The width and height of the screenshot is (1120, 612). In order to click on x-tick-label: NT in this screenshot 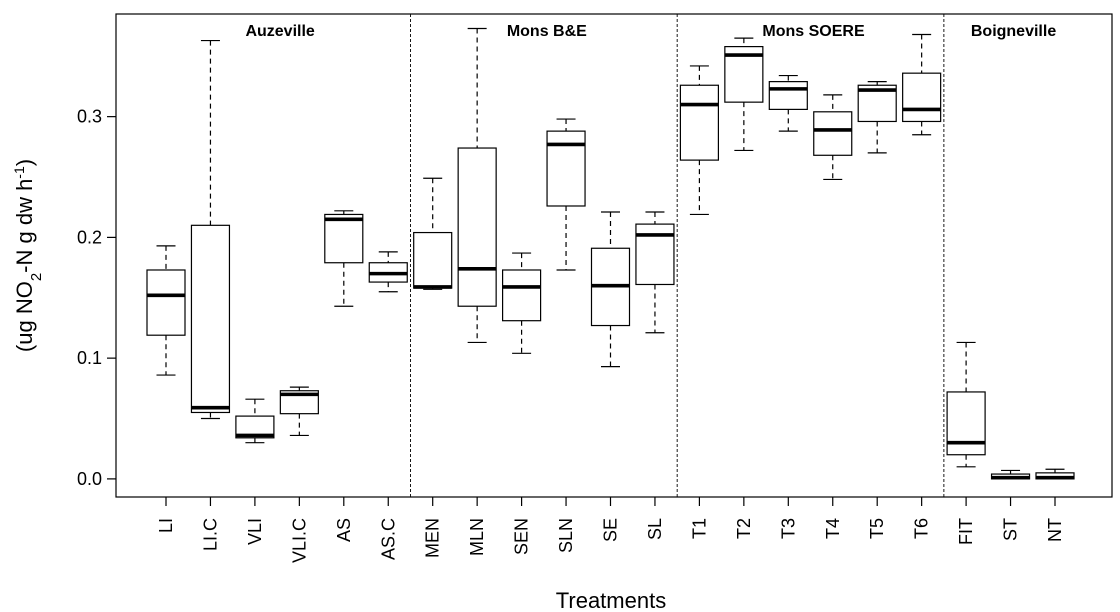, I will do `click(1055, 530)`.